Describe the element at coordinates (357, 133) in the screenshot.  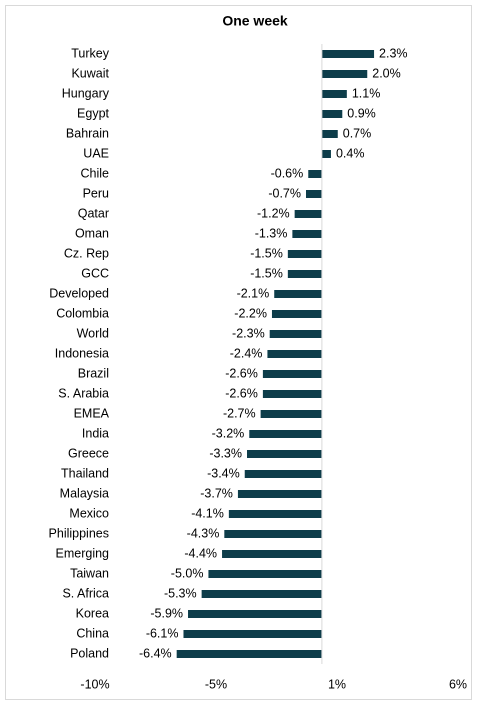
I see `value-label: 0.7%` at that location.